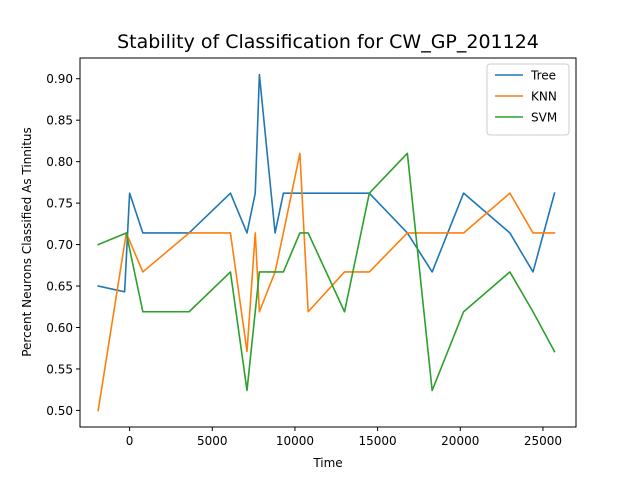  What do you see at coordinates (59, 204) in the screenshot?
I see `y-tick-label: 0.75` at bounding box center [59, 204].